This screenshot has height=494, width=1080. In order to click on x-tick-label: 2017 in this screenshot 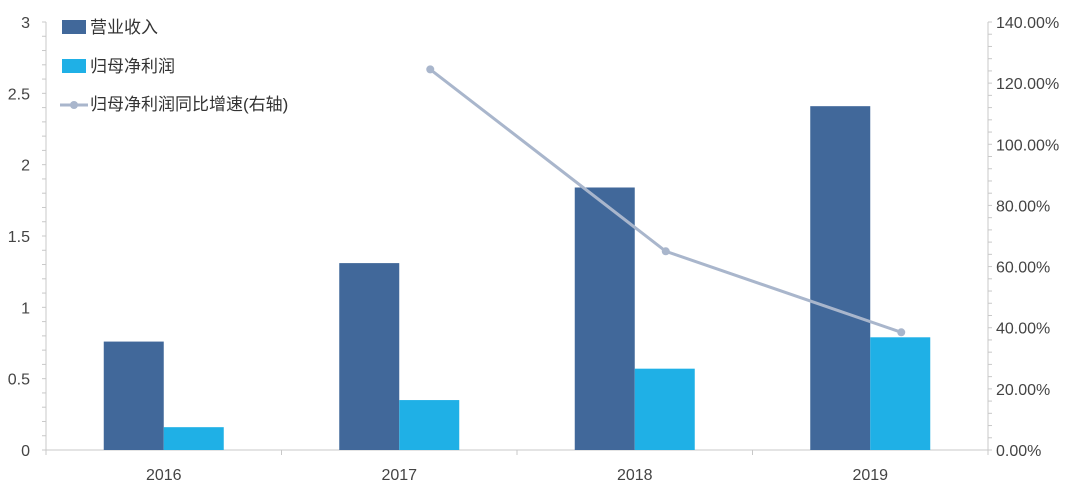, I will do `click(399, 475)`.